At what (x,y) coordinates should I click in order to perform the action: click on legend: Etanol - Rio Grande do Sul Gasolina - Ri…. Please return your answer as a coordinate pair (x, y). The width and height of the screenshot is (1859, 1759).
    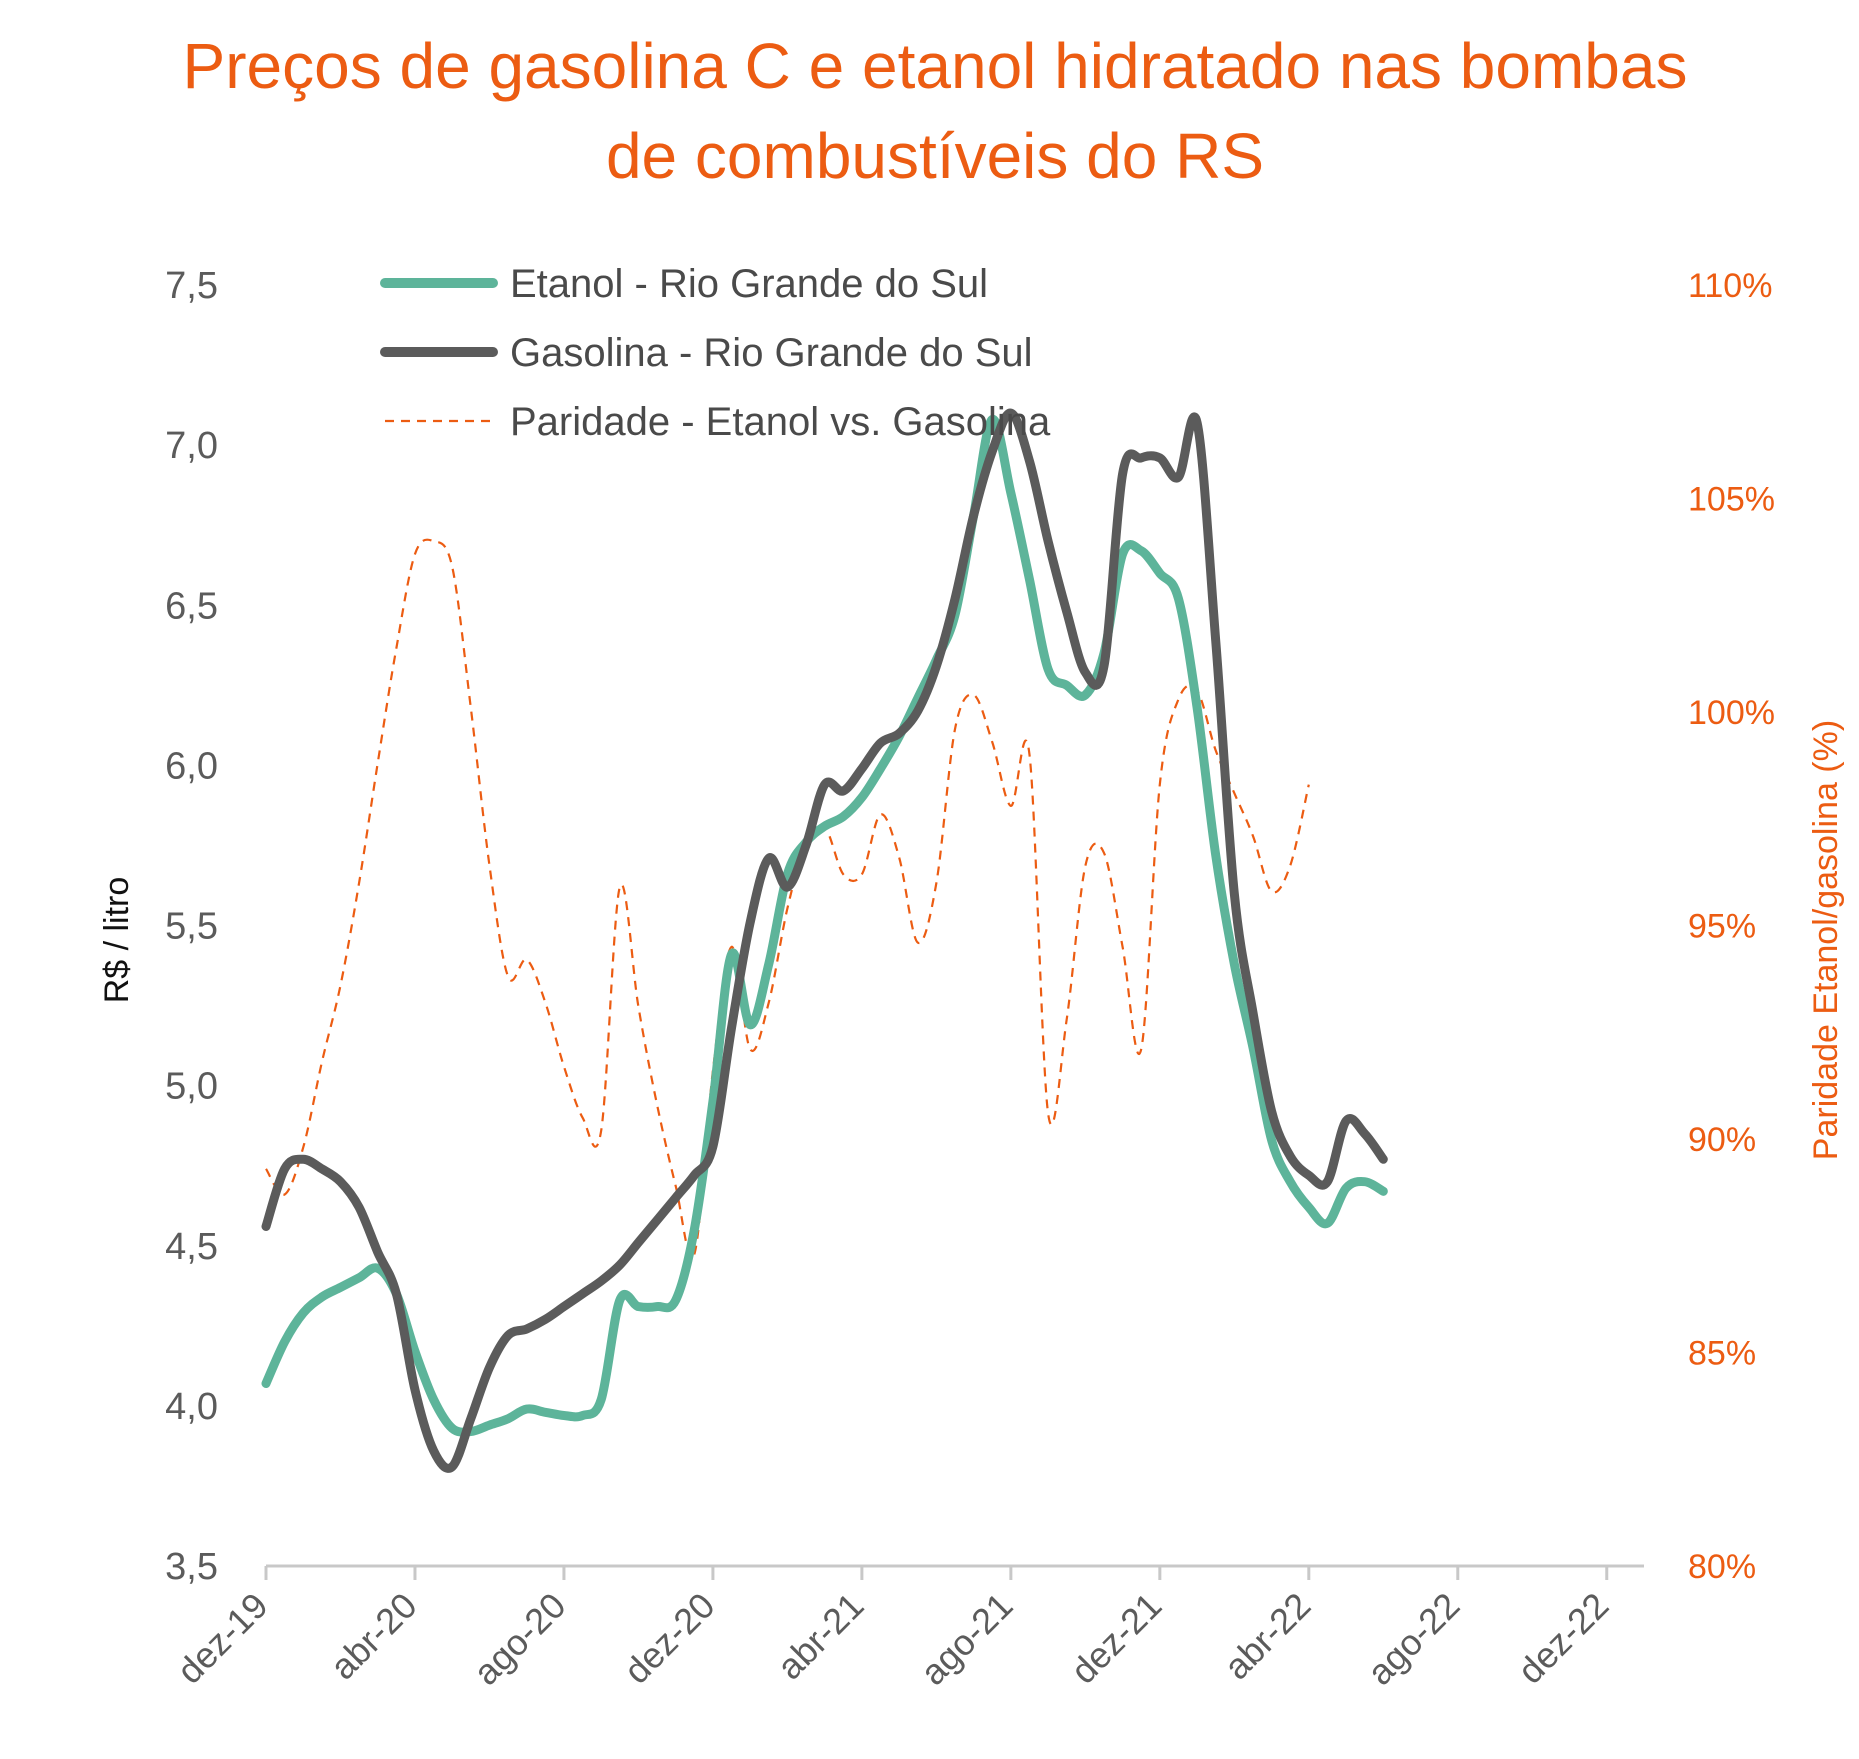
    Looking at the image, I should click on (715, 353).